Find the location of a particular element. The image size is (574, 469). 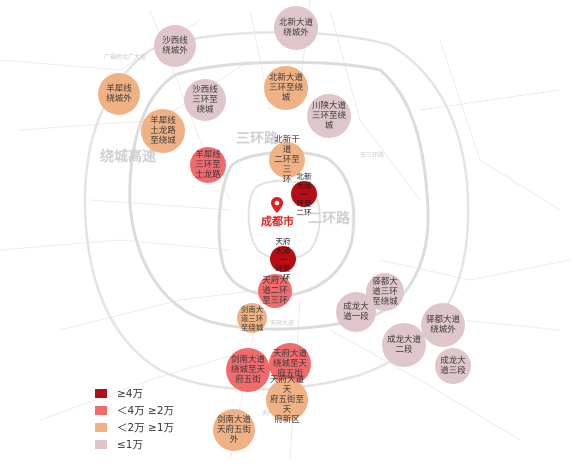

location-pin-icon is located at coordinates (277, 205).